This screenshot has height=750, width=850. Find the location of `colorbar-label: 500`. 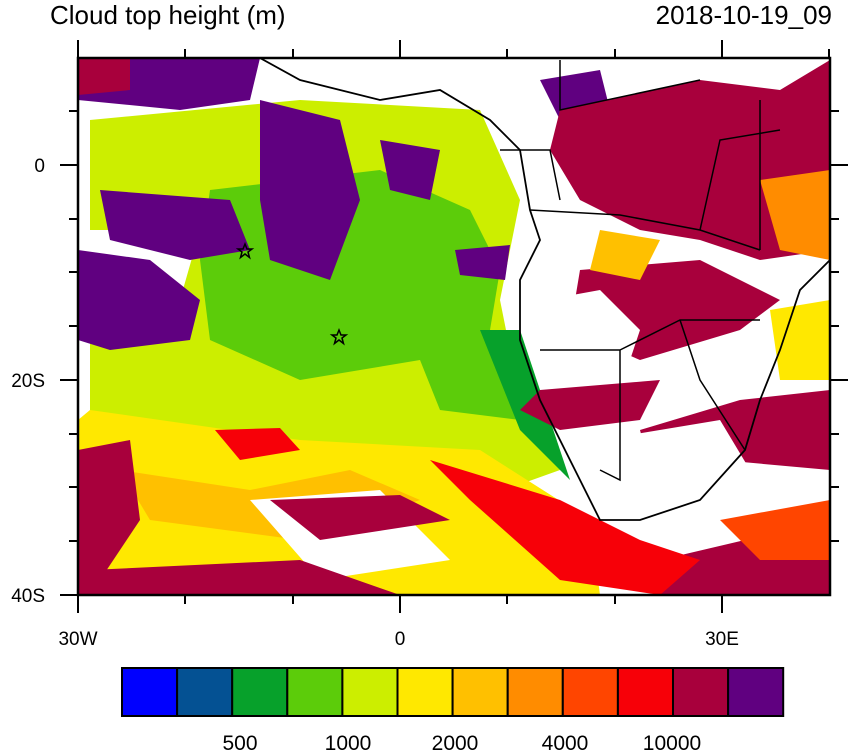

colorbar-label: 500 is located at coordinates (239, 741).